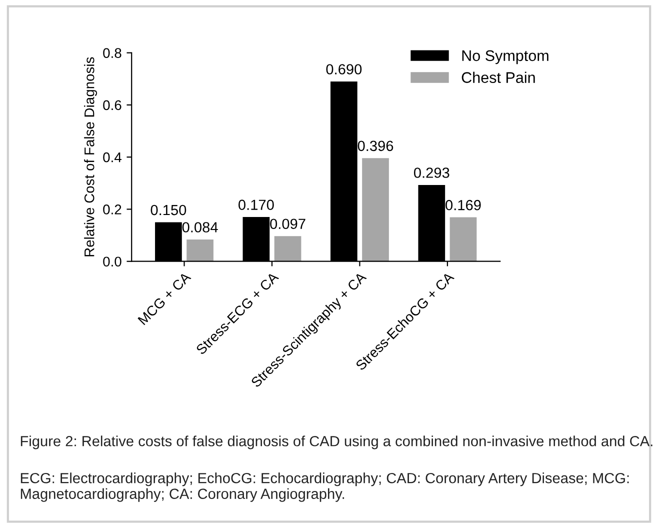 Image resolution: width=658 pixels, height=528 pixels. I want to click on text: ECG: Electrocardiography; EchoCG: Echocardiography; CAD: Coronary Artery Disease; MCG: Magnetocardiography; CA: Coronary Angiography., so click(324, 487).